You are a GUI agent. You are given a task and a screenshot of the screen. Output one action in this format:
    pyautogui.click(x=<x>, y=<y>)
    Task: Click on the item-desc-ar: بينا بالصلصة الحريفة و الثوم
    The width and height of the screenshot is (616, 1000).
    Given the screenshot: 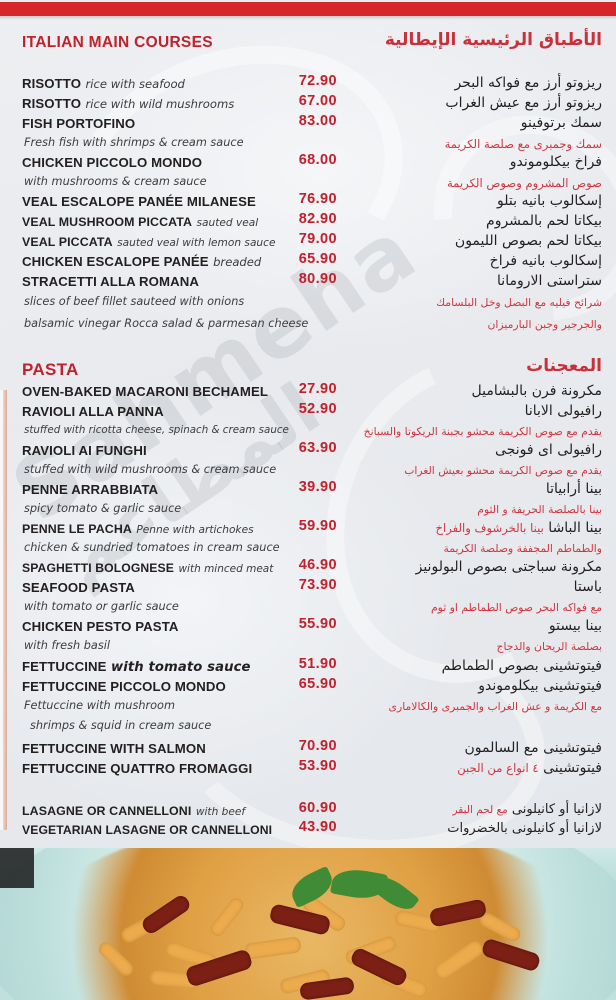 What is the action you would take?
    pyautogui.click(x=539, y=509)
    